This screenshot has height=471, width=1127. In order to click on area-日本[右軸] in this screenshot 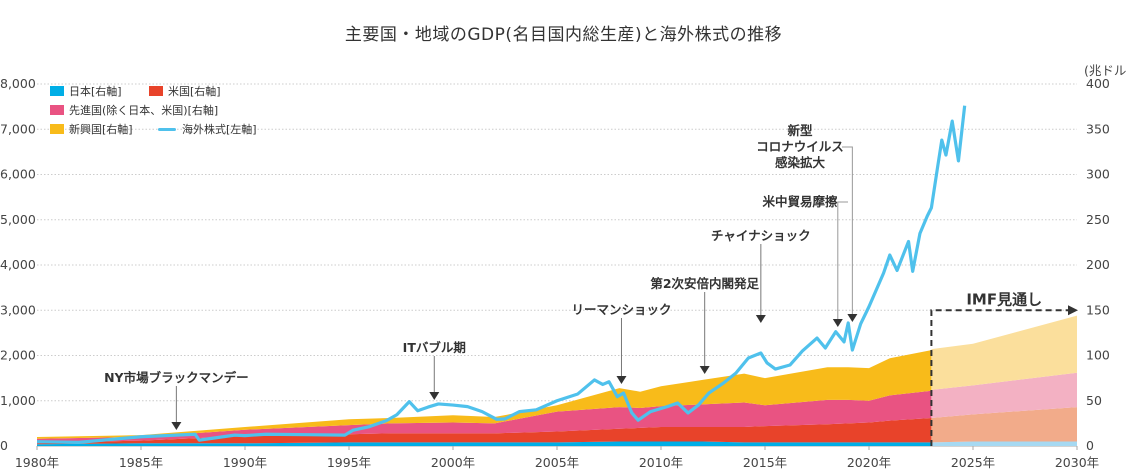, I will do `click(484, 443)`.